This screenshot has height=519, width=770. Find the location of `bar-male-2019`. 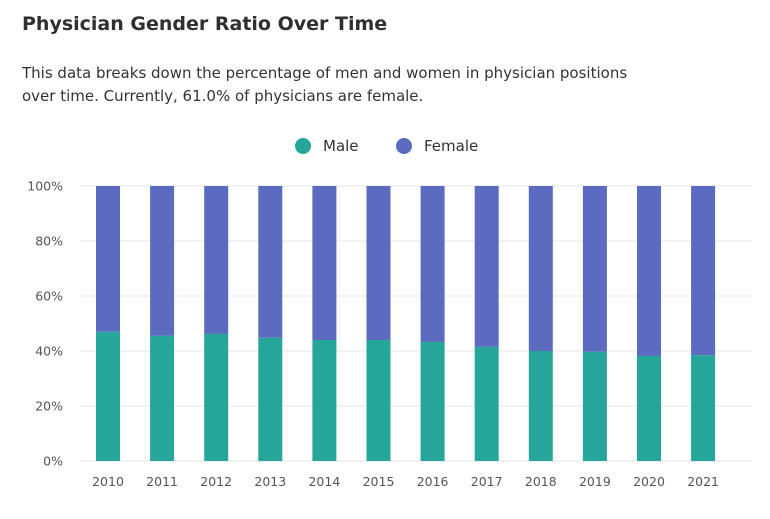

bar-male-2019 is located at coordinates (594, 406).